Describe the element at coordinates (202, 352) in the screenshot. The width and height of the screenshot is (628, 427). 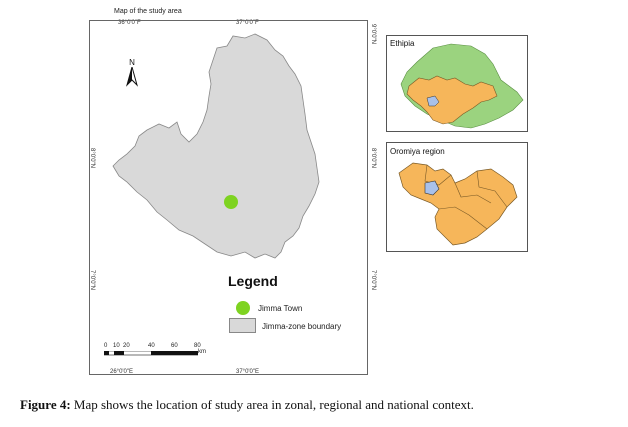
I see `scalebar-unit: km` at that location.